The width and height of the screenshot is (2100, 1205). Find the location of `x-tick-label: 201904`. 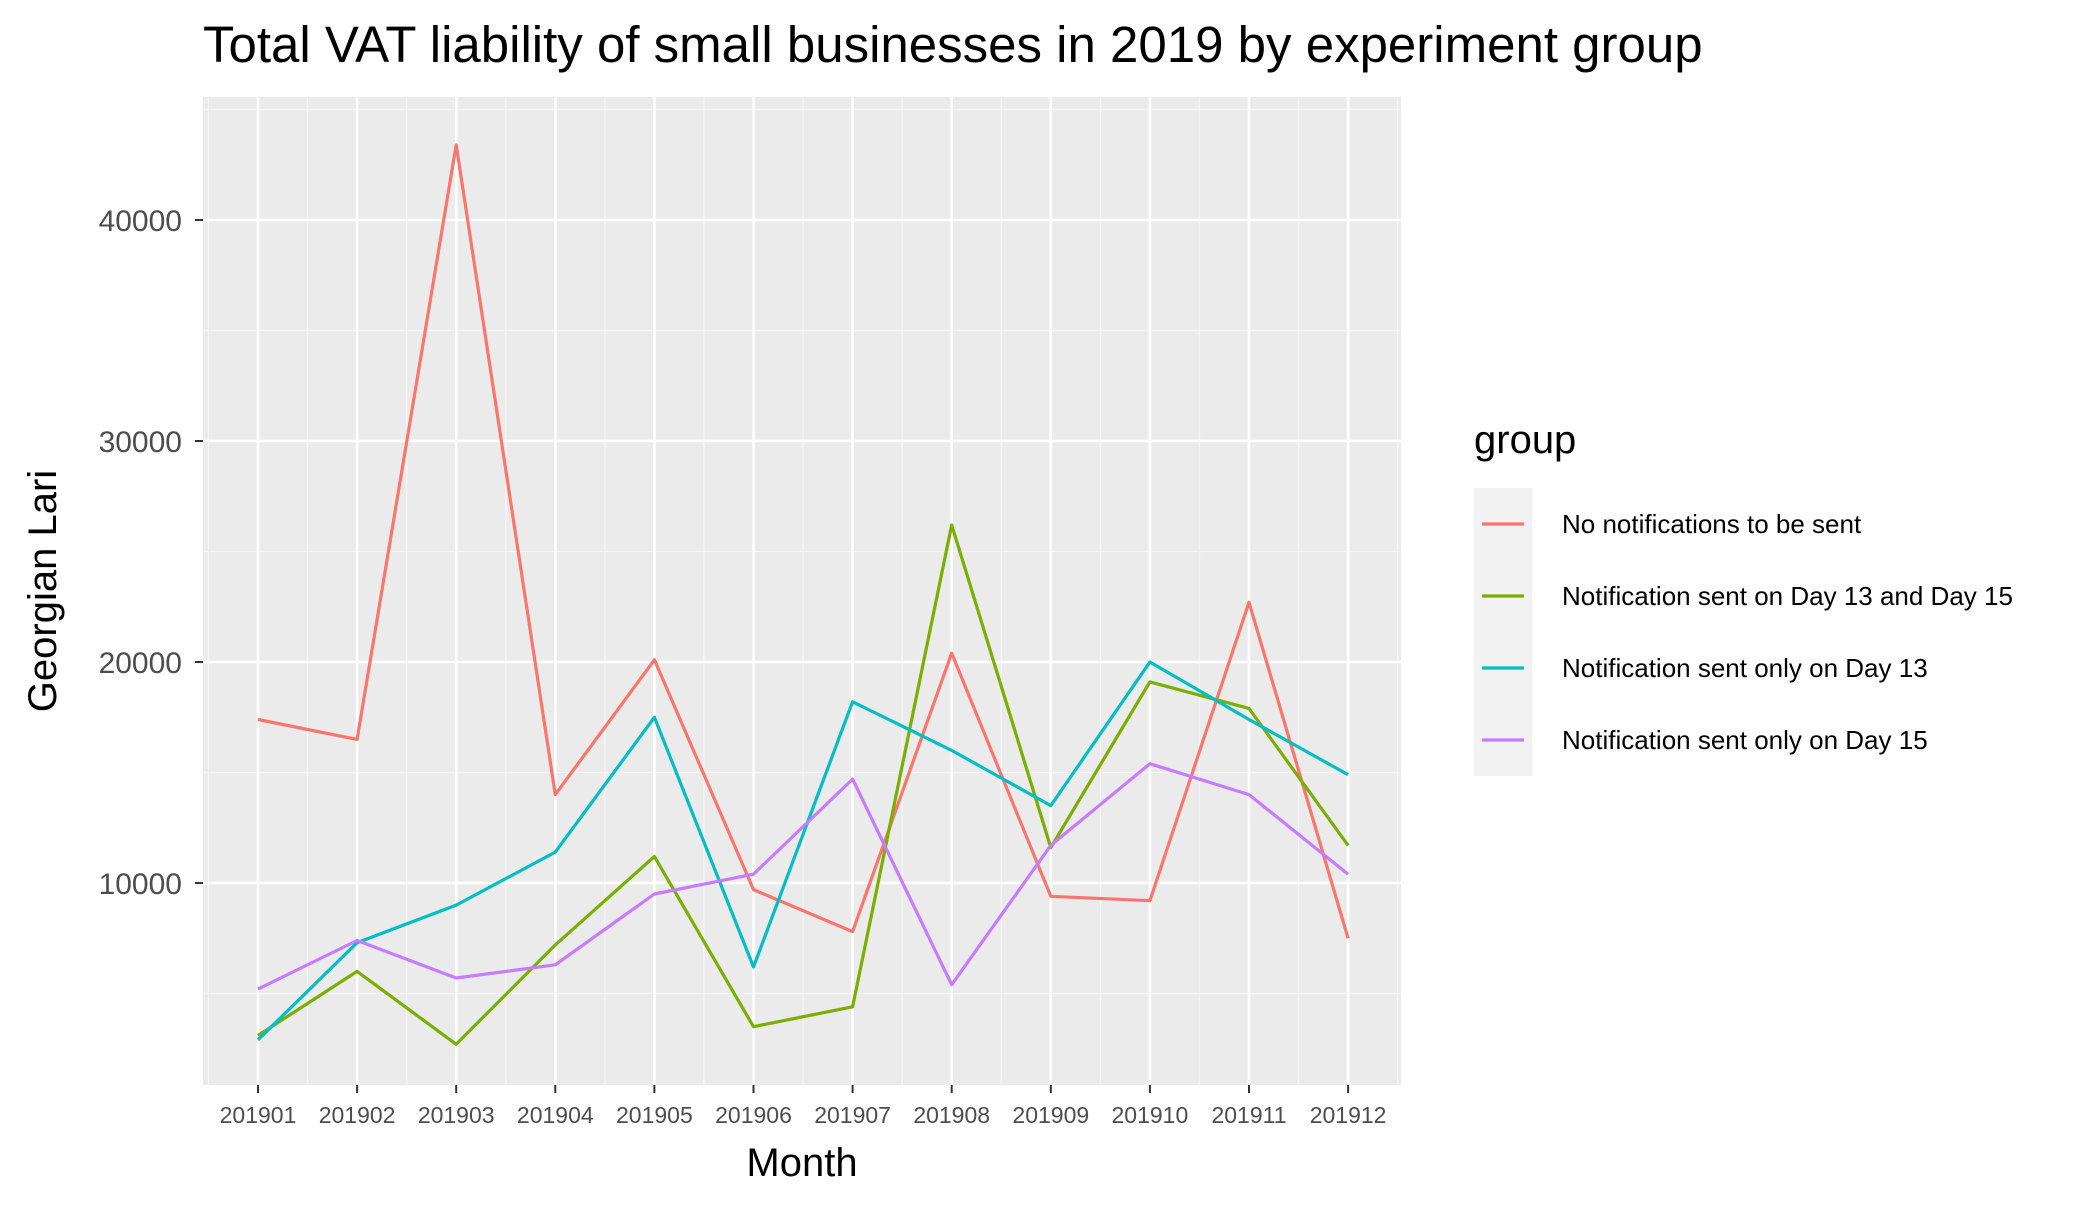

x-tick-label: 201904 is located at coordinates (555, 1115).